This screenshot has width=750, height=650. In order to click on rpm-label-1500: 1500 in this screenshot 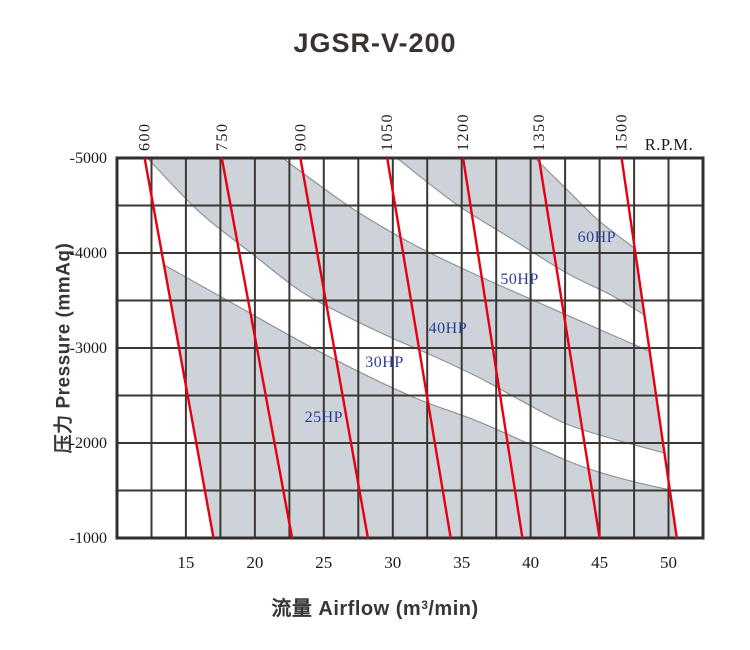, I will do `click(622, 132)`.